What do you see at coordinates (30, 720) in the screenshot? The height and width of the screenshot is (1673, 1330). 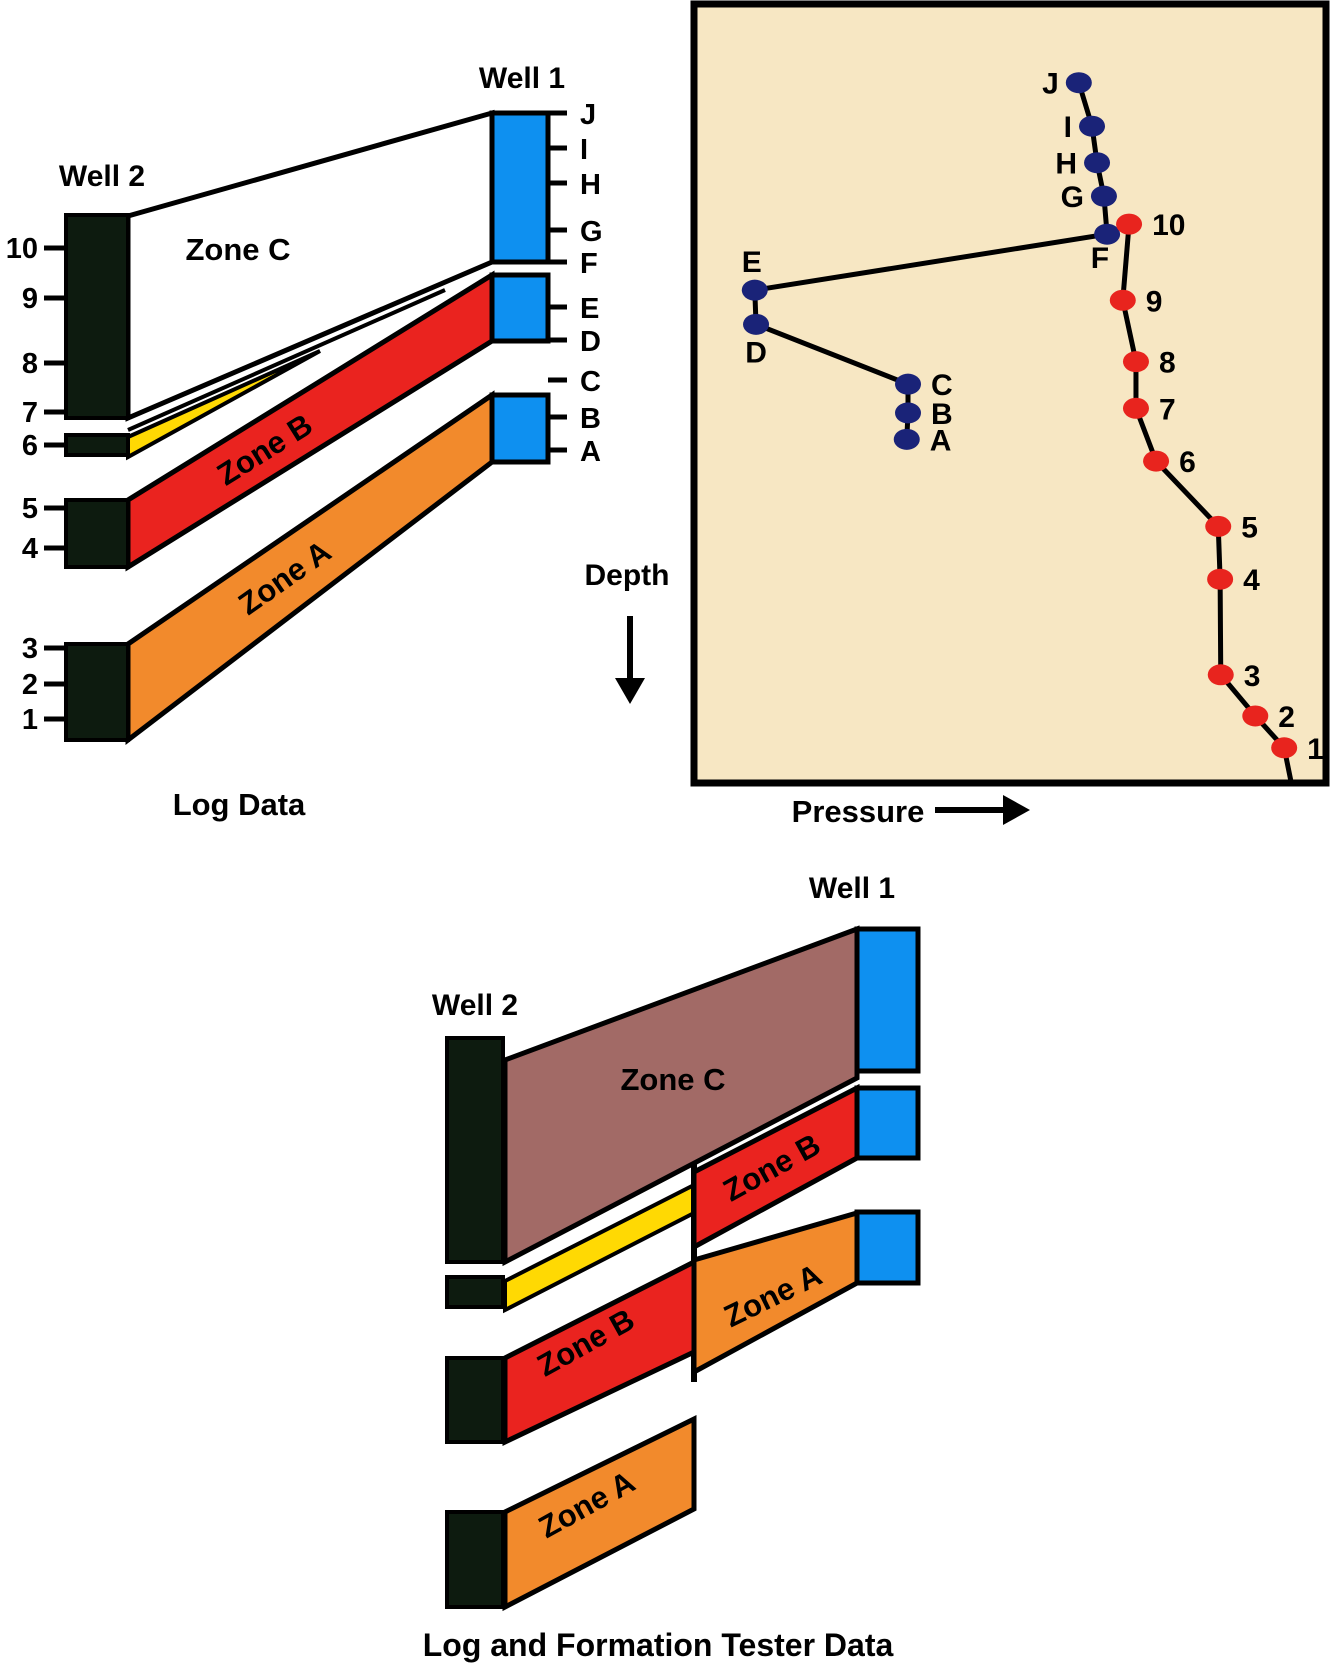 I see `well2-tick-label: 1` at bounding box center [30, 720].